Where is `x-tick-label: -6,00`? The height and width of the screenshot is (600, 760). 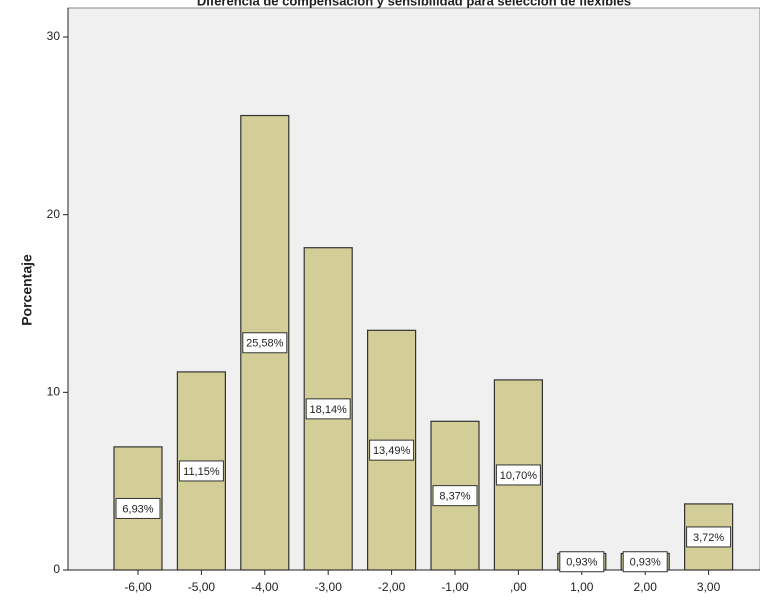
x-tick-label: -6,00 is located at coordinates (138, 587).